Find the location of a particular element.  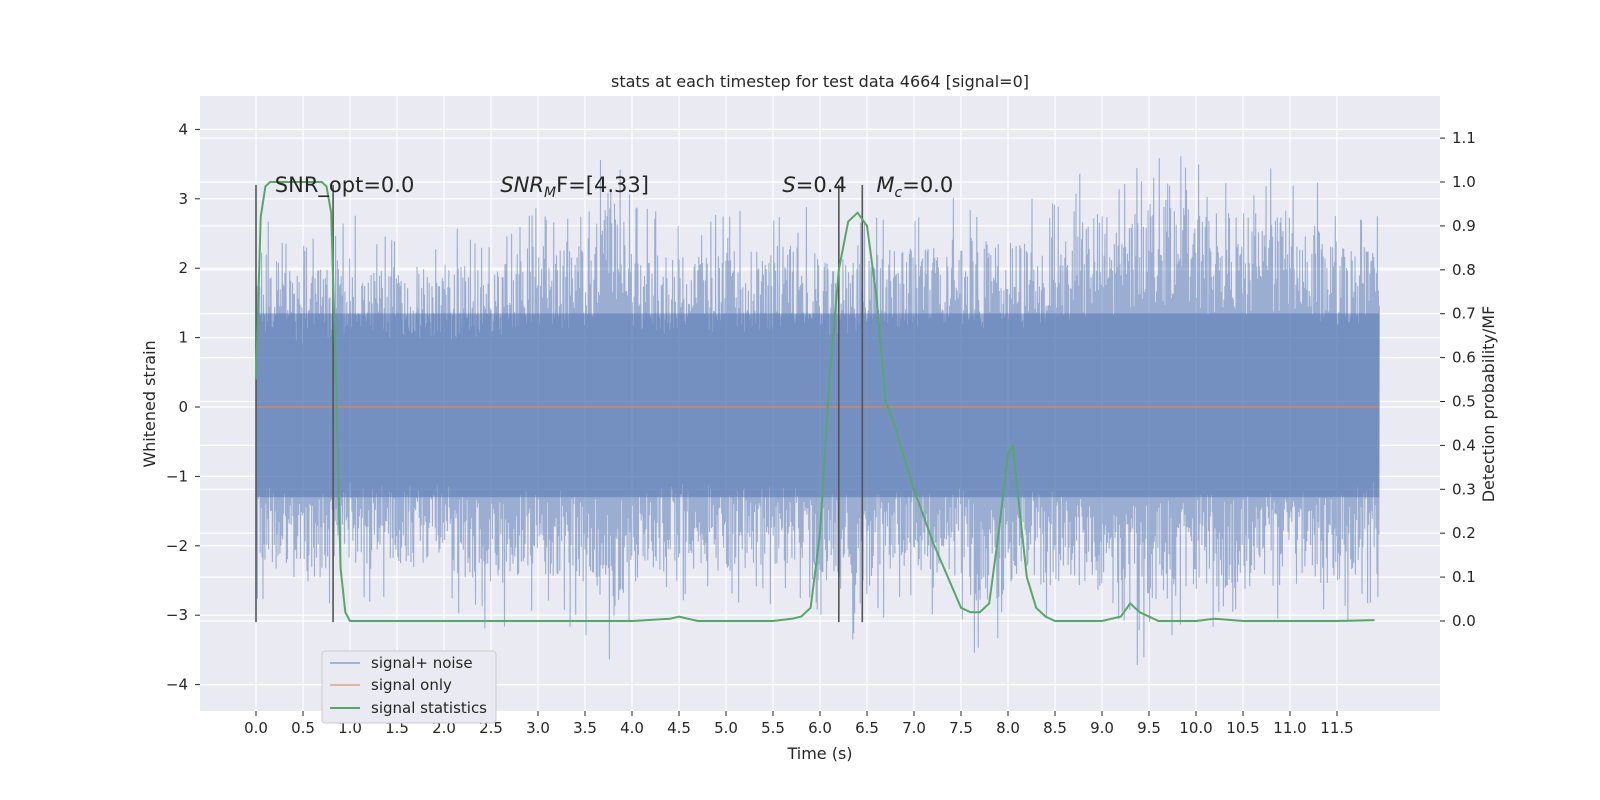

y-tick-label: 2 is located at coordinates (183, 268).